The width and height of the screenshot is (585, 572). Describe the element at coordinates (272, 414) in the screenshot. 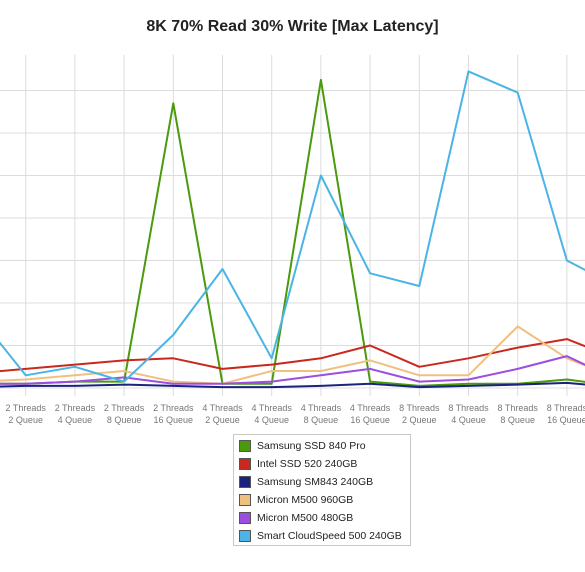

I see `x-tick-label: 4 Threads 4 Queue` at that location.